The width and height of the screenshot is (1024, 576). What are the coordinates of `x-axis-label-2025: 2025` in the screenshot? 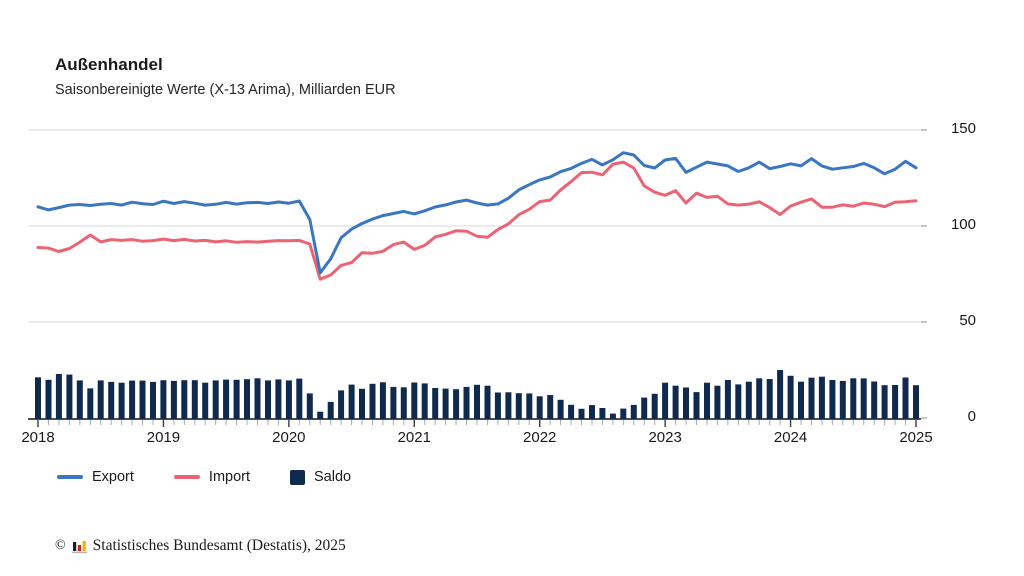 It's located at (916, 437).